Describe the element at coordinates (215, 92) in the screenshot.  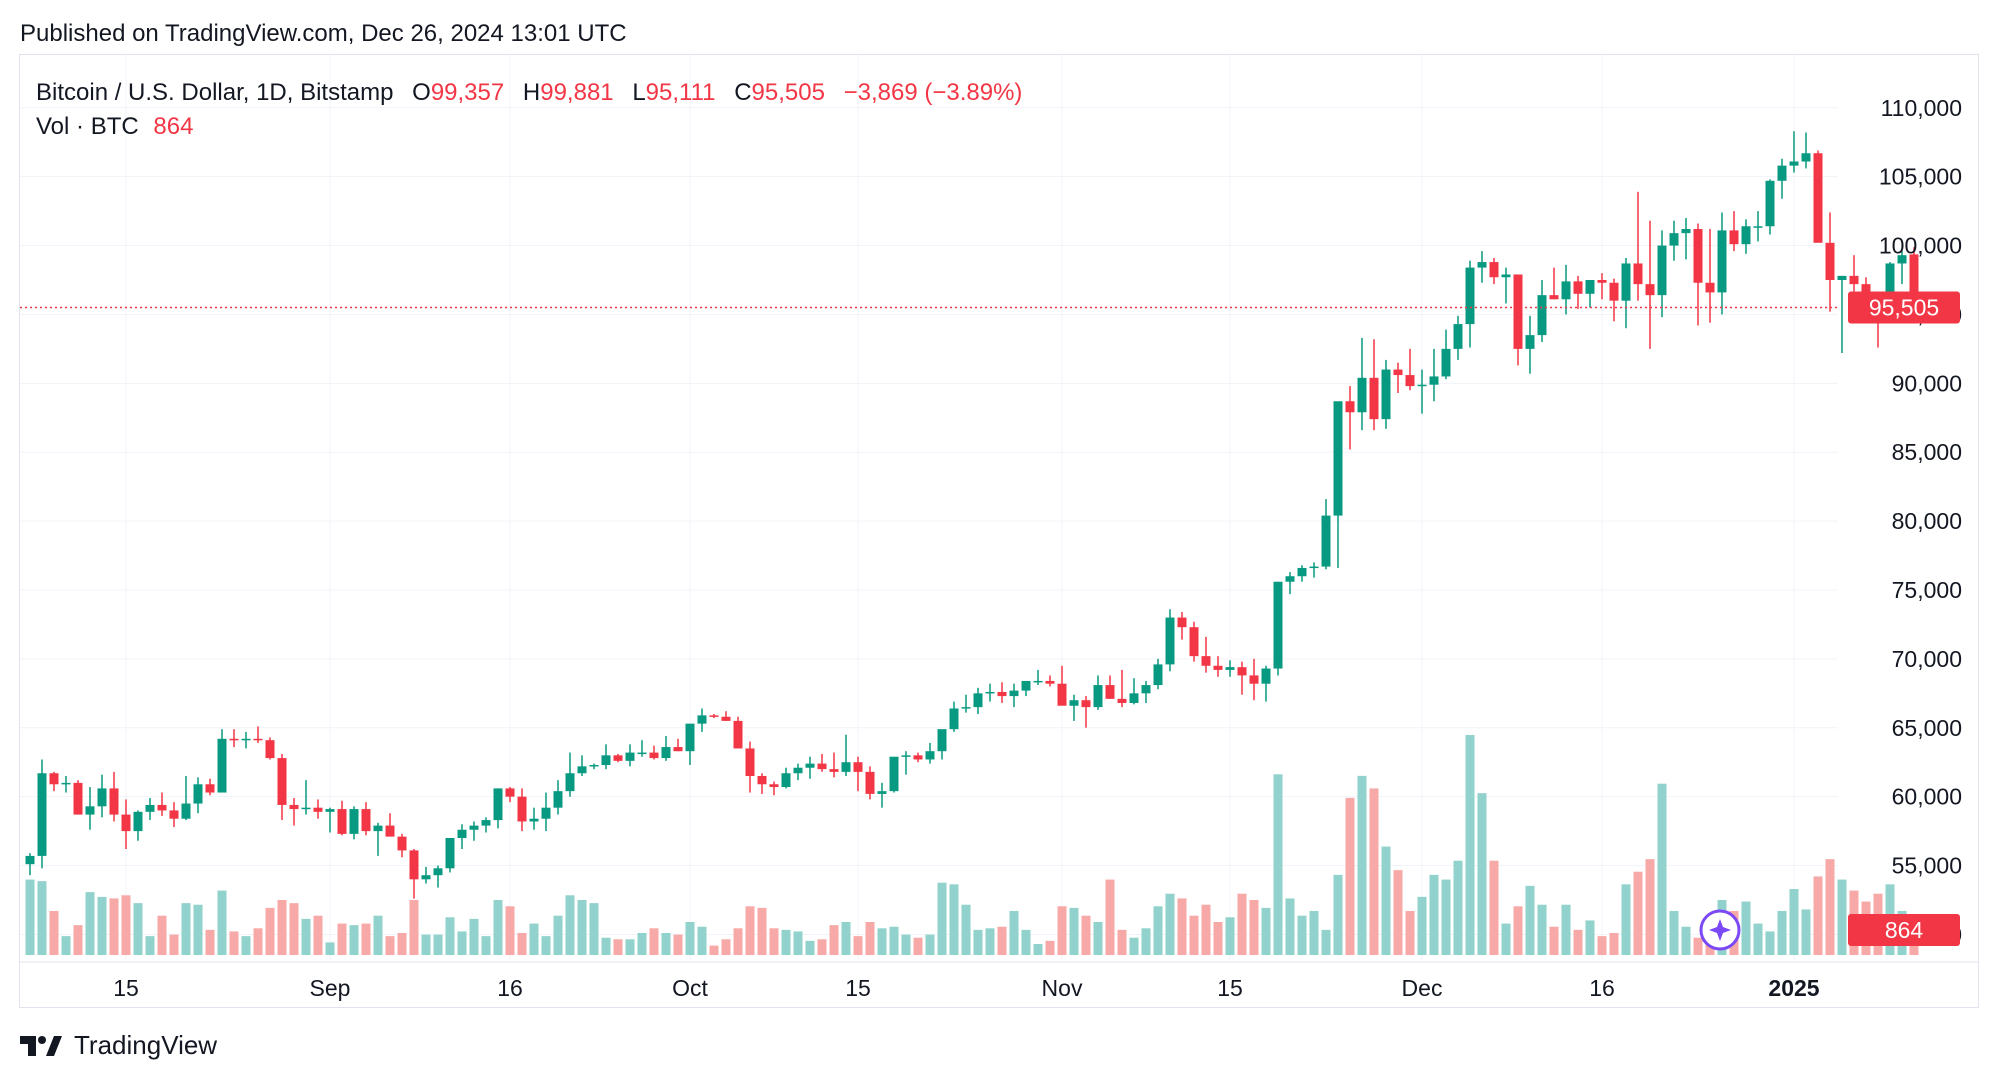
I see `symbol-title: Bitcoin / U.S. Dollar, 1D, Bitstamp` at that location.